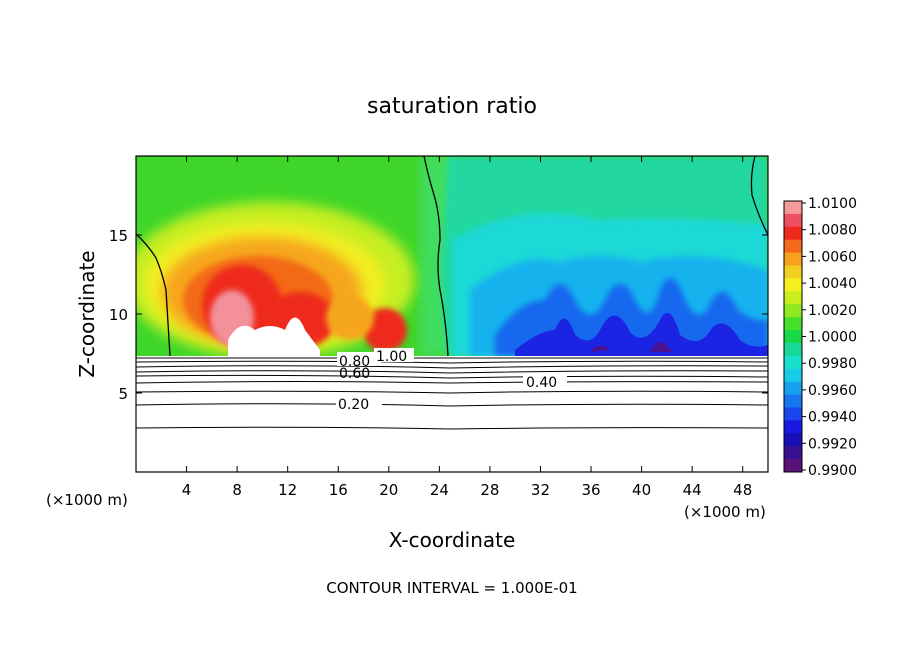 This screenshot has height=654, width=904. I want to click on y-tick-label: 5, so click(123, 394).